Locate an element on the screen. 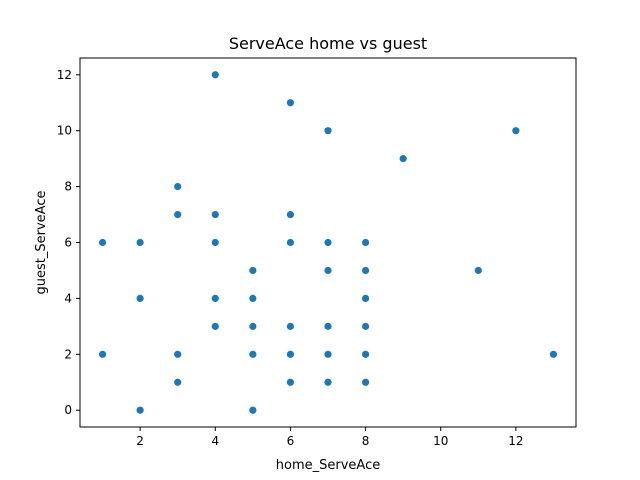 The width and height of the screenshot is (640, 480). y-tick-label: 10 is located at coordinates (64, 131).